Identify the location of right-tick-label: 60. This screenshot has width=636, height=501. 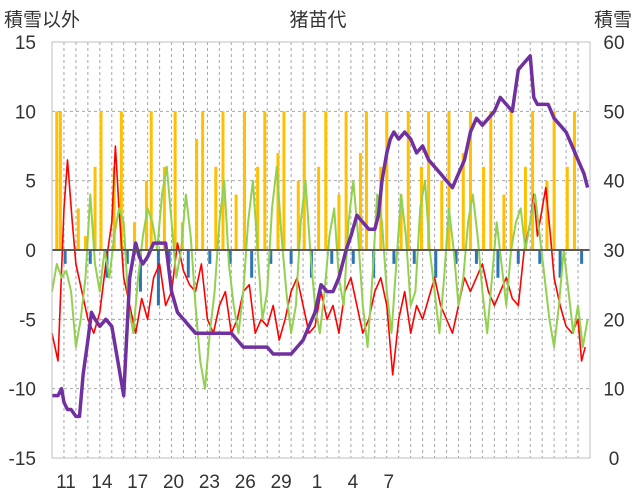
(613, 43).